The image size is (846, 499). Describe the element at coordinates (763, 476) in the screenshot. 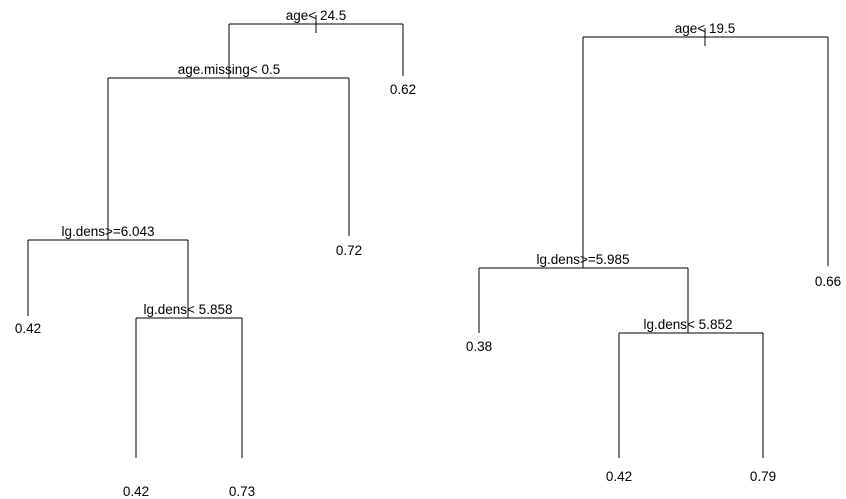

I see `leaf-value-l4: 0.79` at that location.